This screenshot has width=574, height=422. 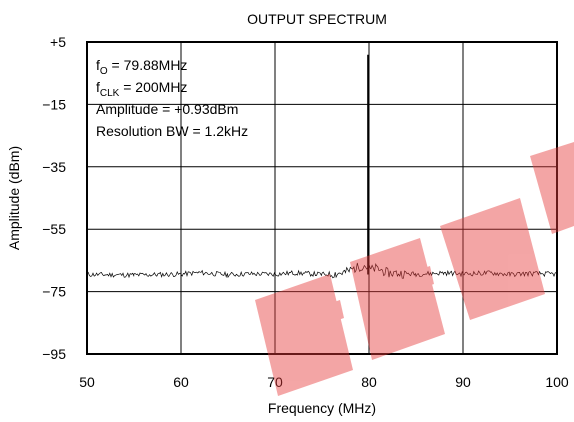 What do you see at coordinates (54, 292) in the screenshot?
I see `y-tick-label: −75` at bounding box center [54, 292].